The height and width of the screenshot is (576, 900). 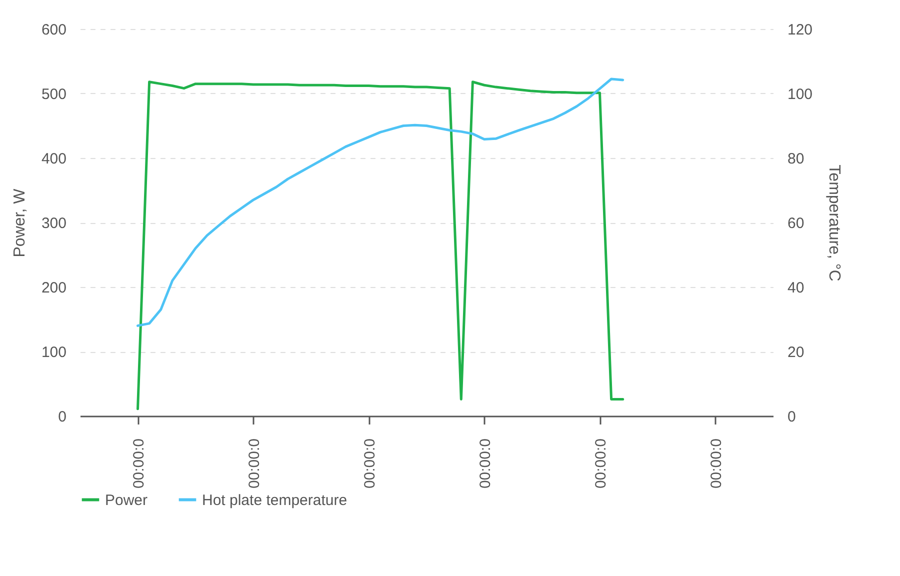 What do you see at coordinates (800, 30) in the screenshot?
I see `y2-tick-label: 120` at bounding box center [800, 30].